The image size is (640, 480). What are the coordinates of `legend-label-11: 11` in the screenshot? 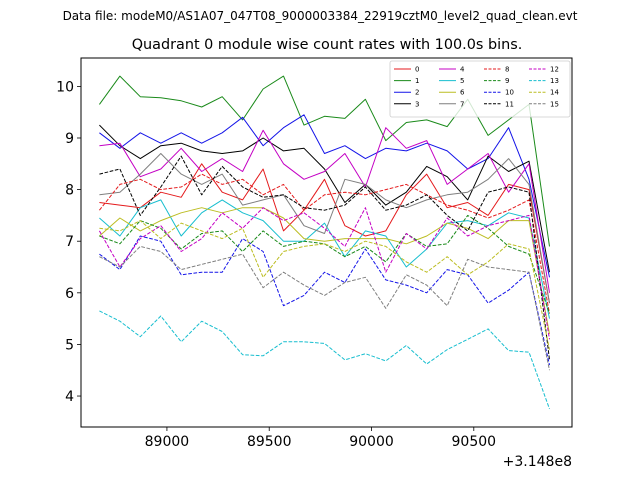 It's located at (509, 104).